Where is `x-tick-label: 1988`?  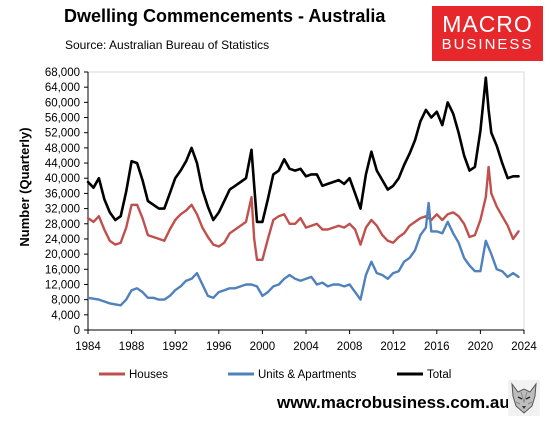
x-tick-label: 1988 is located at coordinates (132, 347).